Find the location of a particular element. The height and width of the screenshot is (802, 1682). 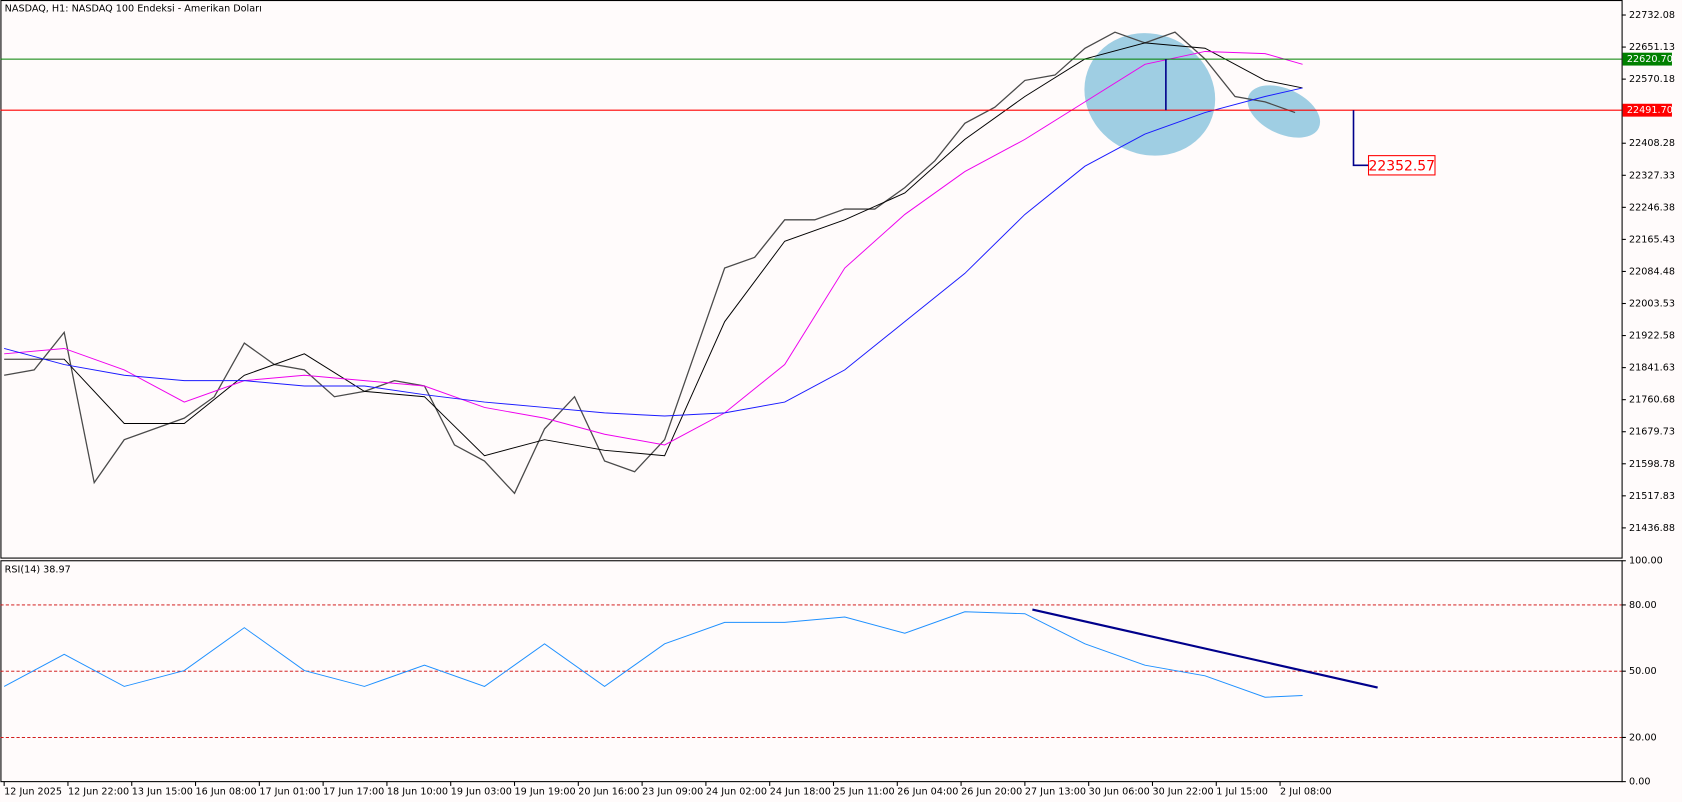

y-tick-label: 21598.78 is located at coordinates (1652, 464).